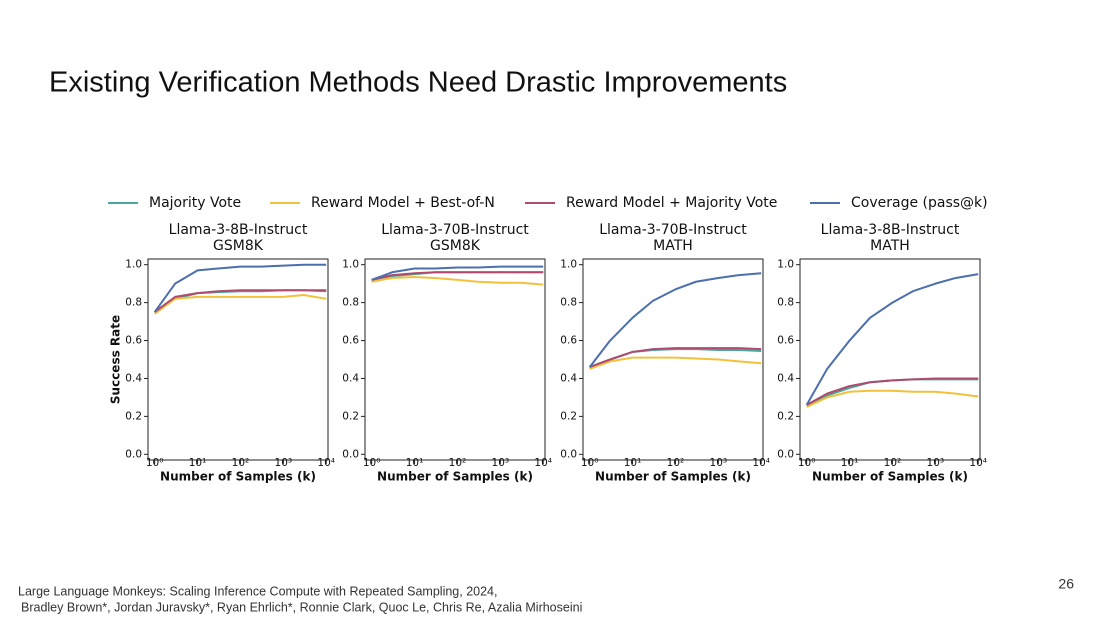  I want to click on legend-label: Reward Model + Best-of-N, so click(403, 203).